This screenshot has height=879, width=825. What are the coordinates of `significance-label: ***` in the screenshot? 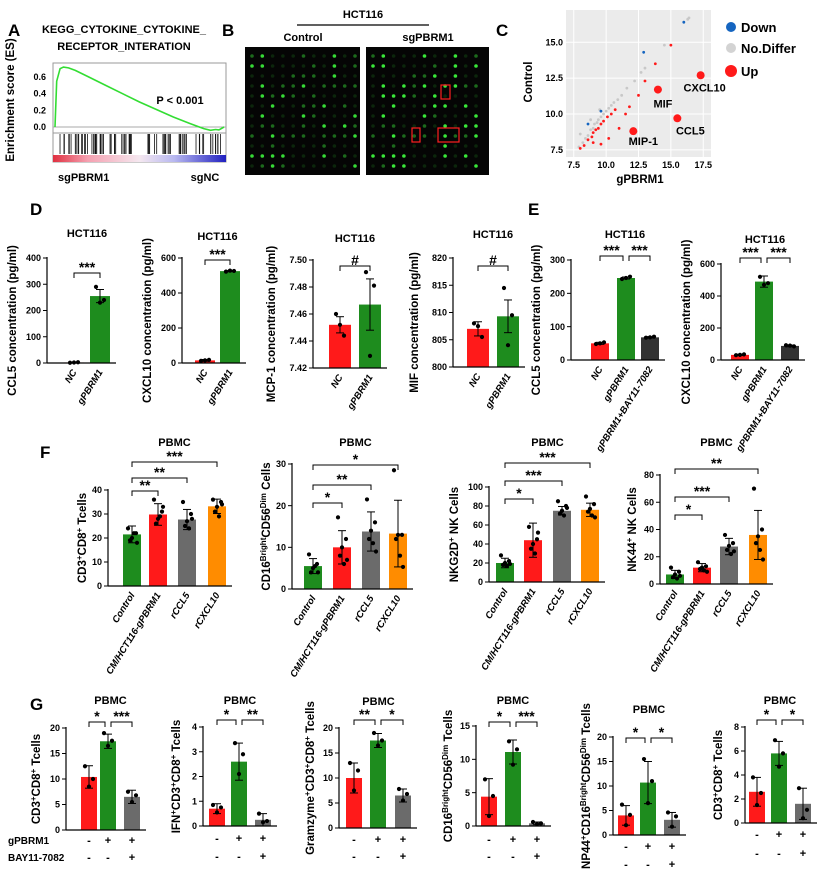 It's located at (533, 475).